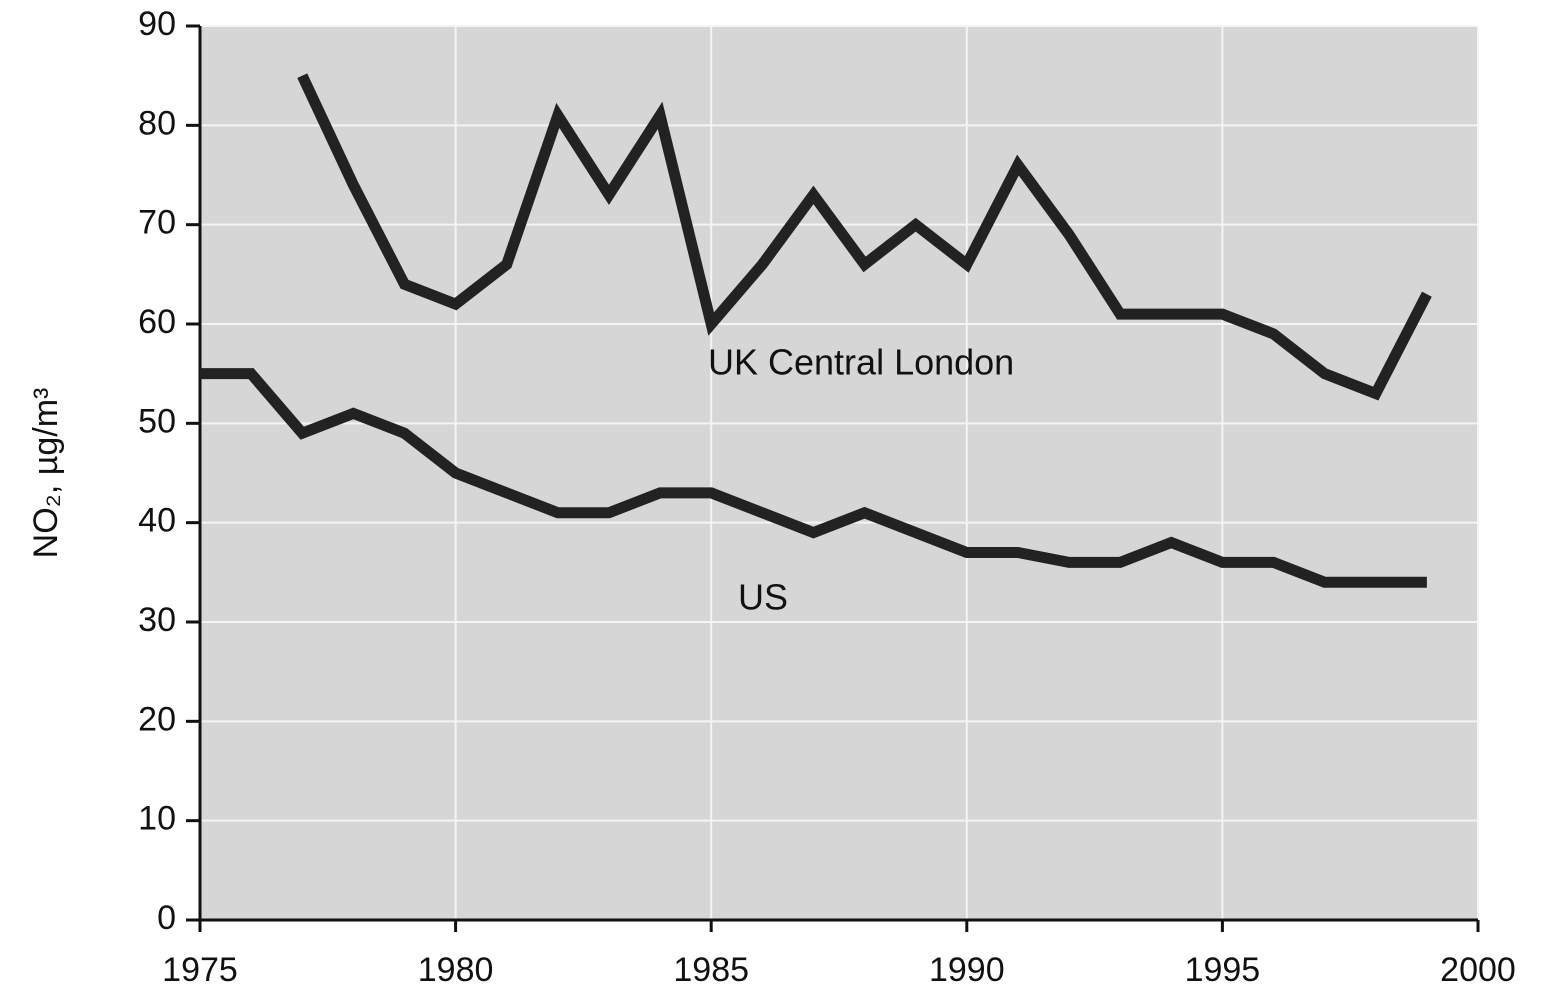  Describe the element at coordinates (157, 521) in the screenshot. I see `y-tick-label: 40` at that location.